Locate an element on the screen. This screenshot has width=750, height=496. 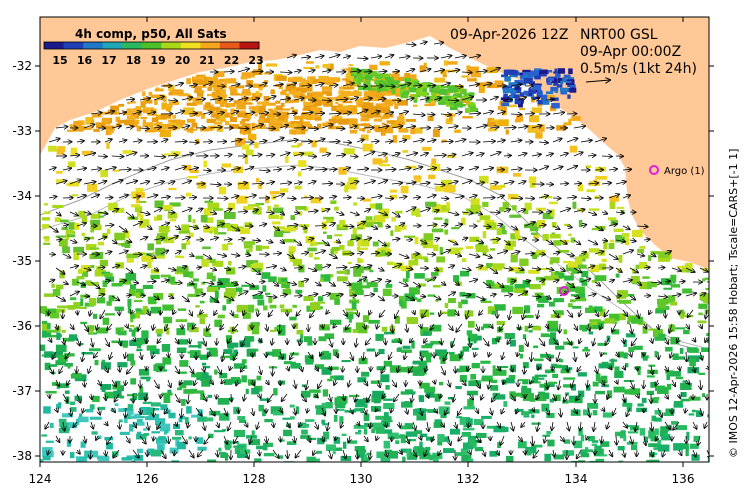
argo-float-marker is located at coordinates (654, 170).